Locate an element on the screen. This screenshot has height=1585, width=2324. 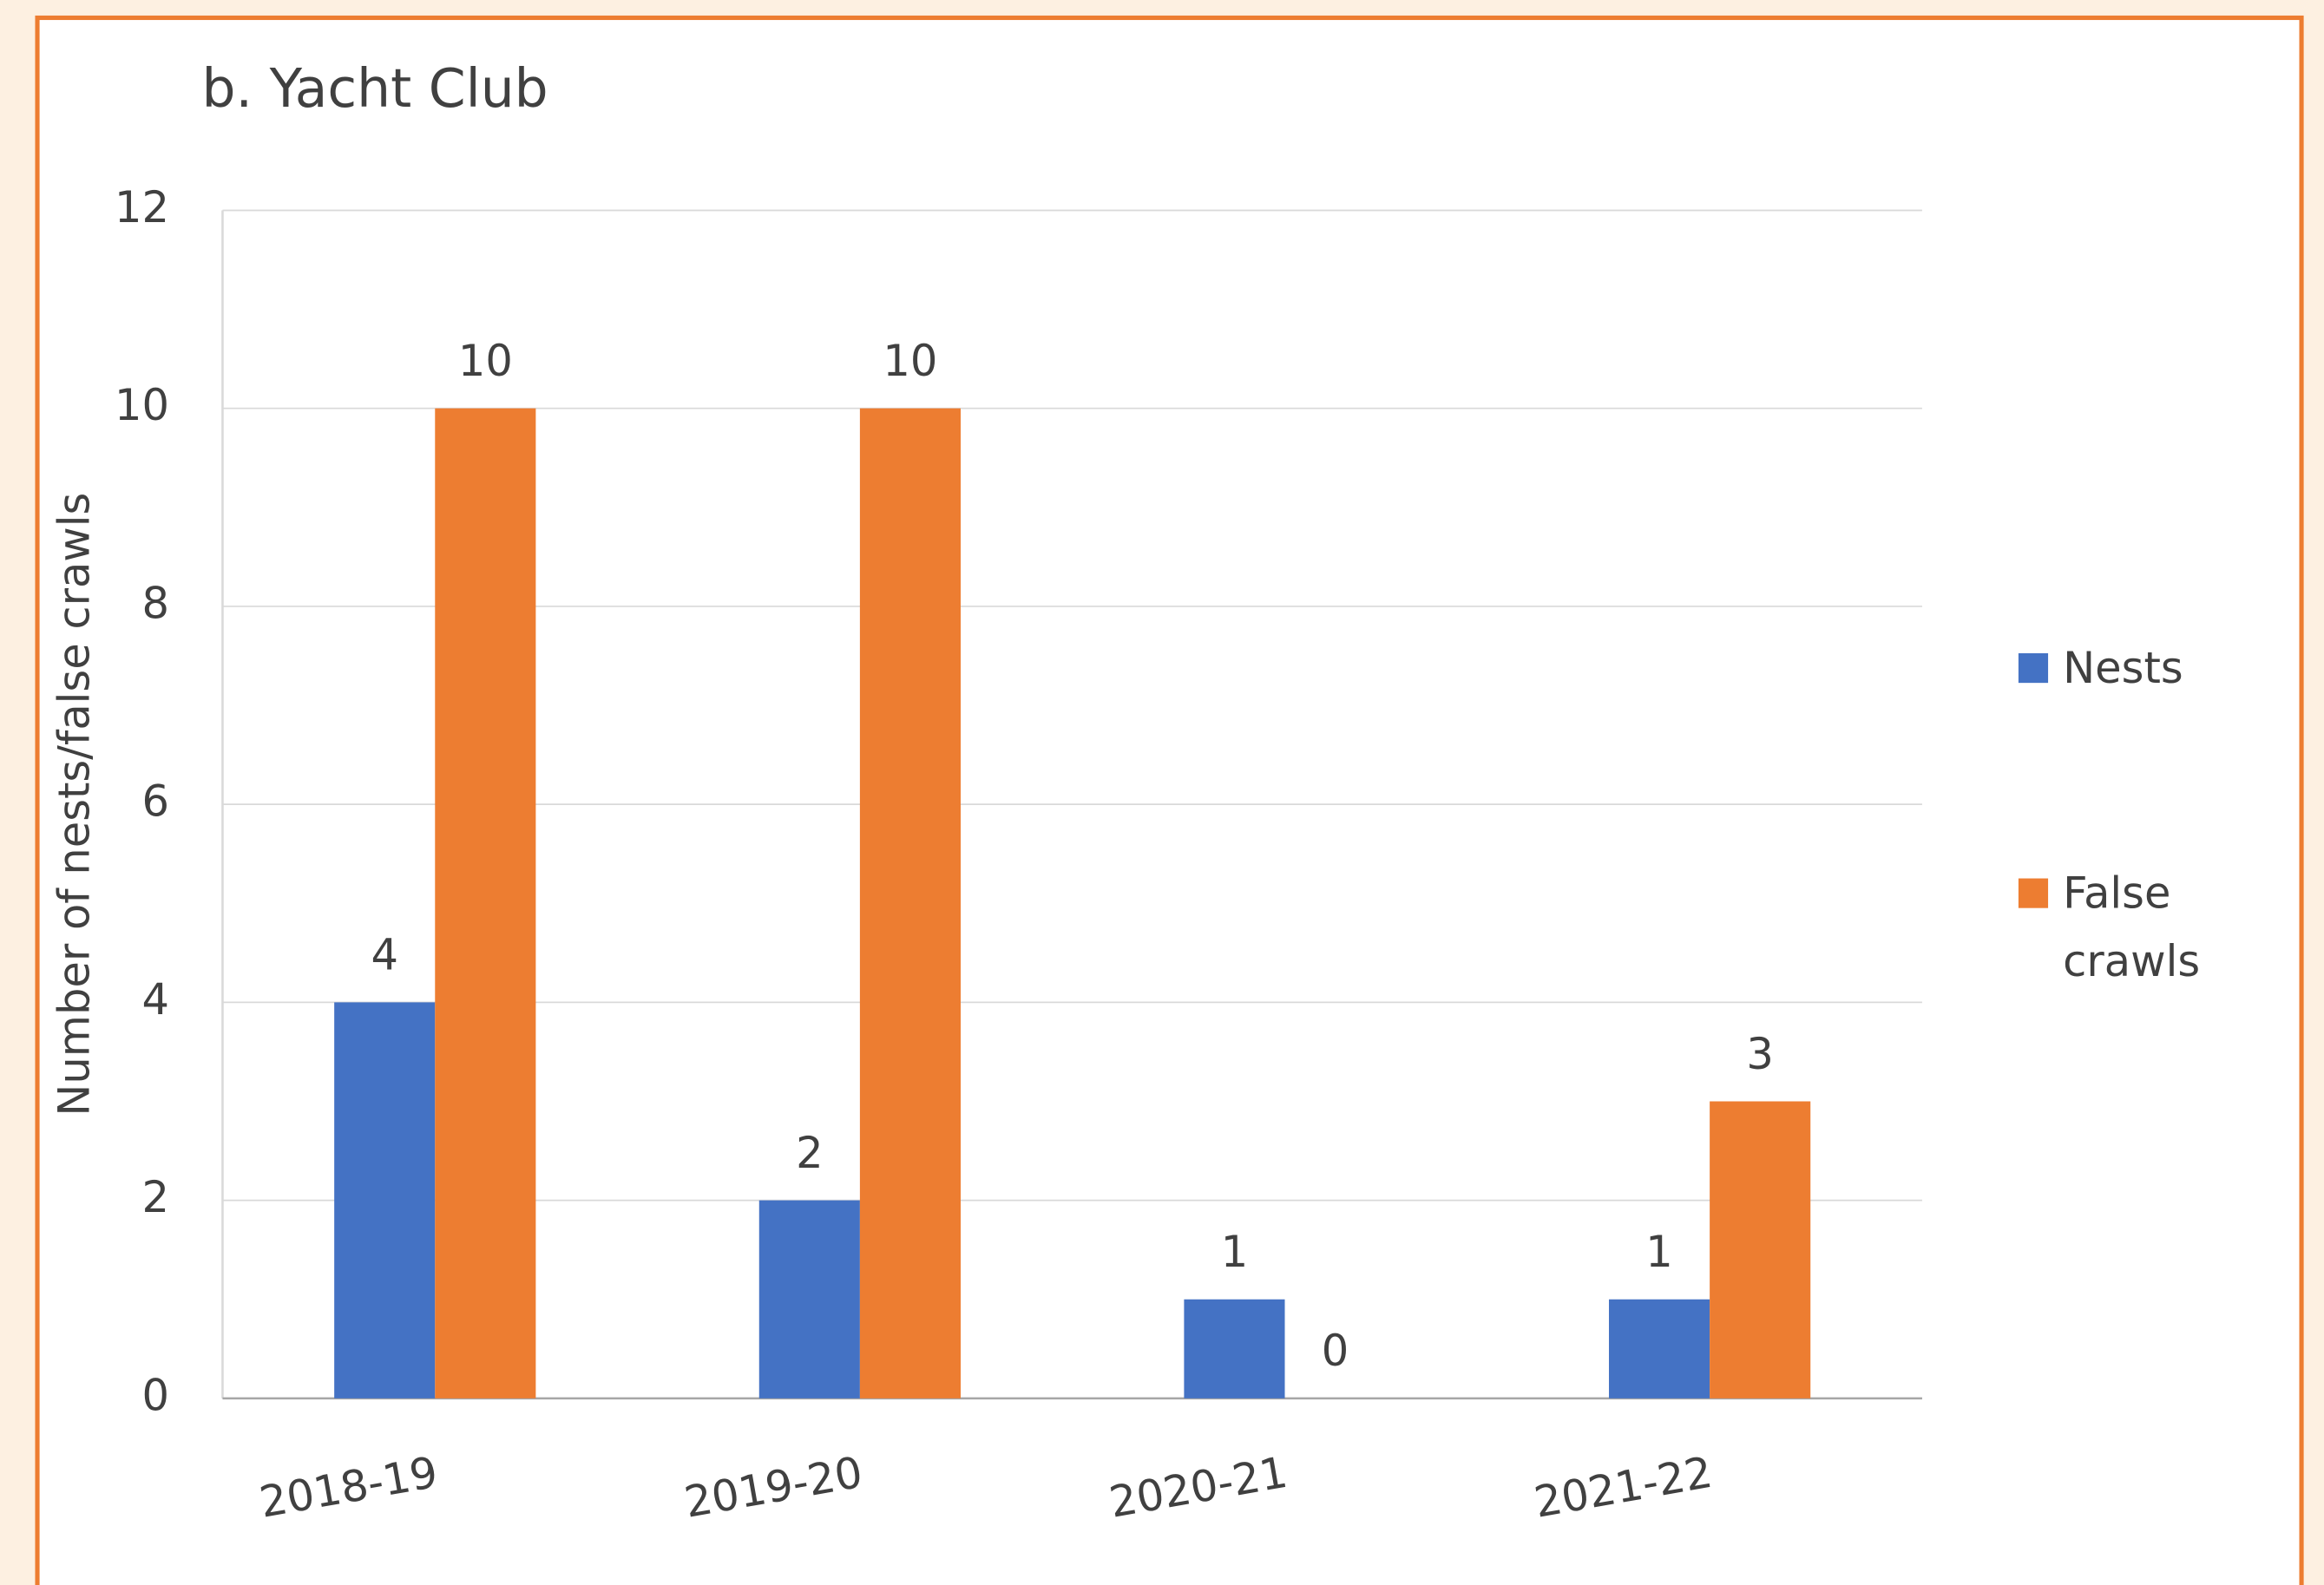
data-label: 3 is located at coordinates (1759, 1054).